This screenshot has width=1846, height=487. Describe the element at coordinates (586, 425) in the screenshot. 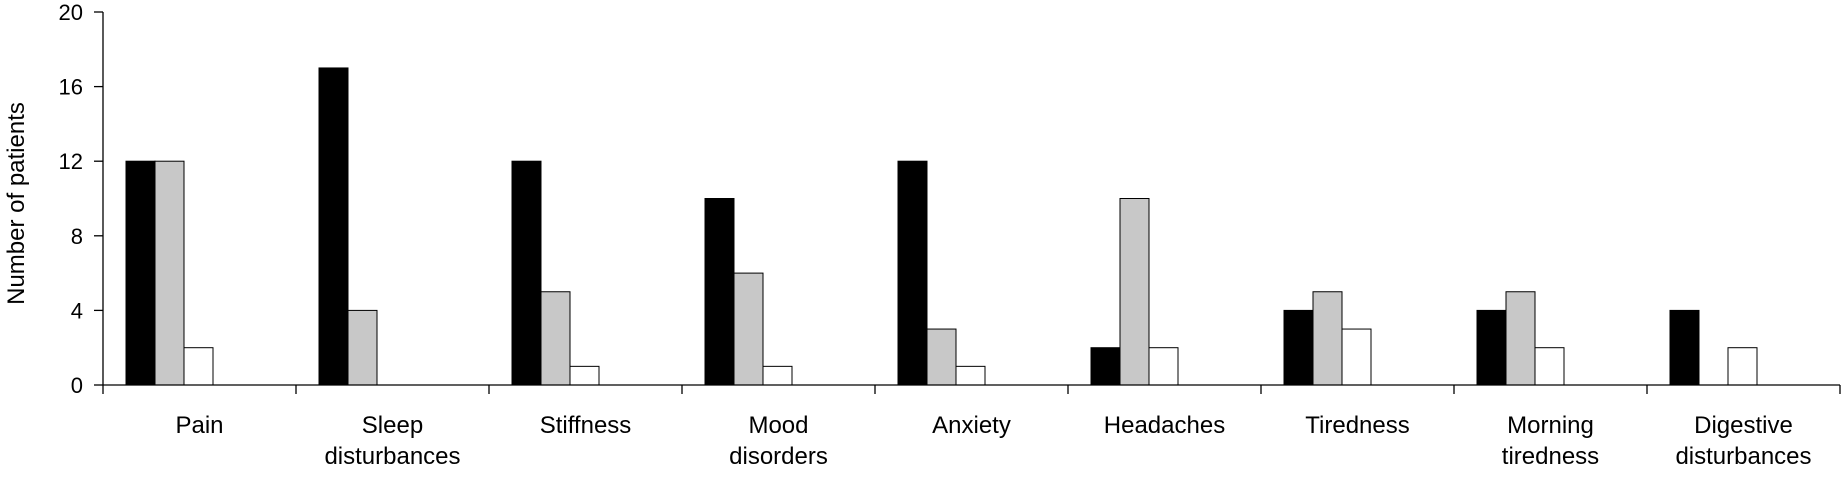

I see `x-category-label: Stiffness` at that location.